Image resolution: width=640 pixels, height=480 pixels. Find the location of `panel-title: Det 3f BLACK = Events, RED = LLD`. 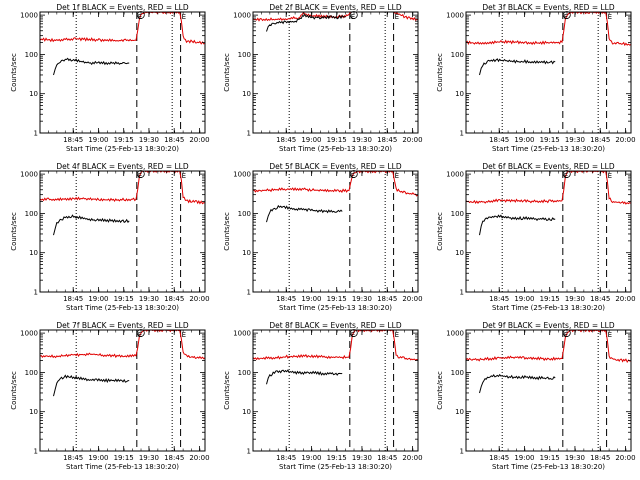

panel-title: Det 3f BLACK = Events, RED = LLD is located at coordinates (548, 7).